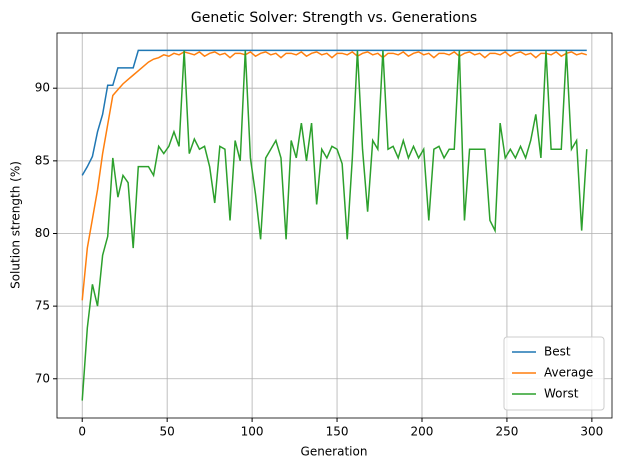 This screenshot has width=630, height=474. What do you see at coordinates (422, 432) in the screenshot?
I see `x-tick-label: 200` at bounding box center [422, 432].